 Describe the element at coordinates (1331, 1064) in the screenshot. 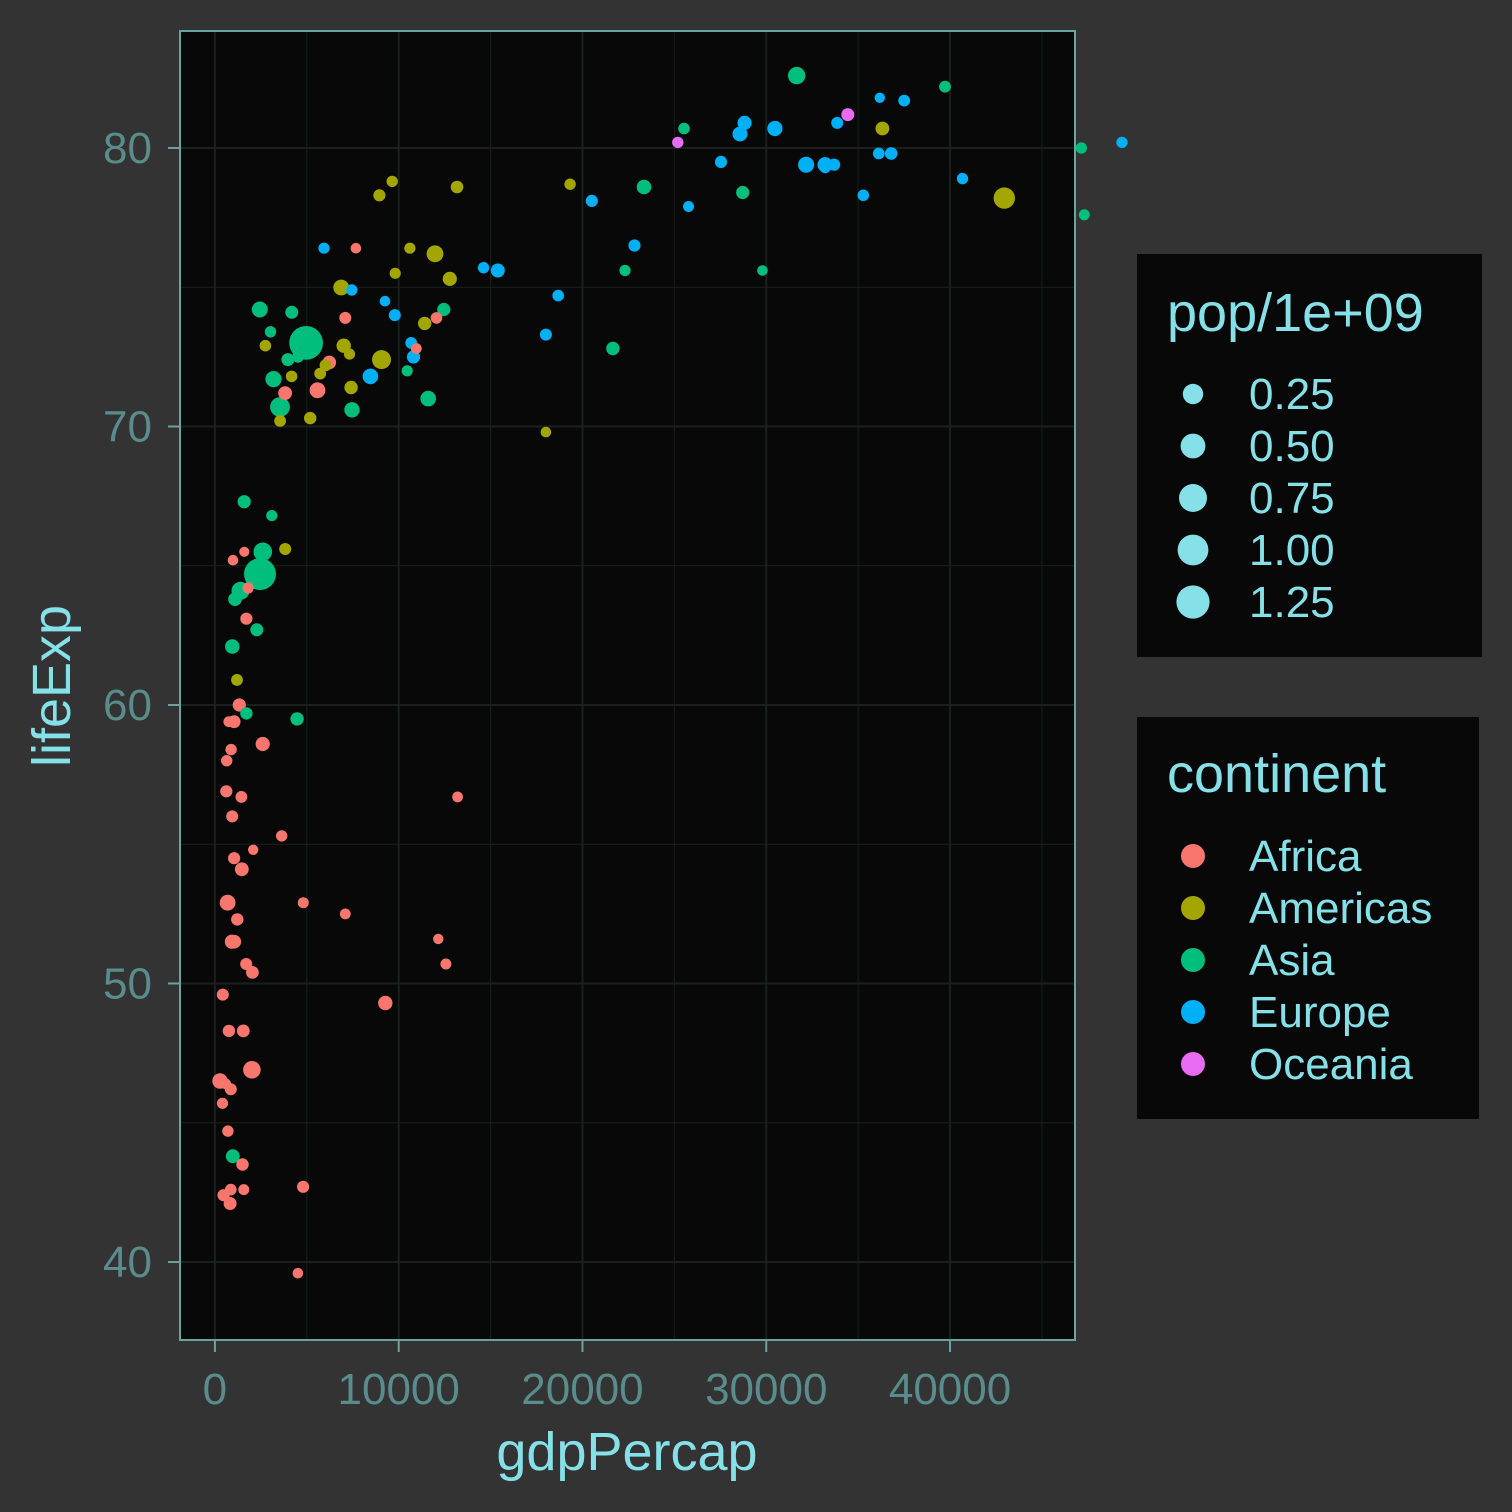

I see `color-legend-label: Oceania` at that location.